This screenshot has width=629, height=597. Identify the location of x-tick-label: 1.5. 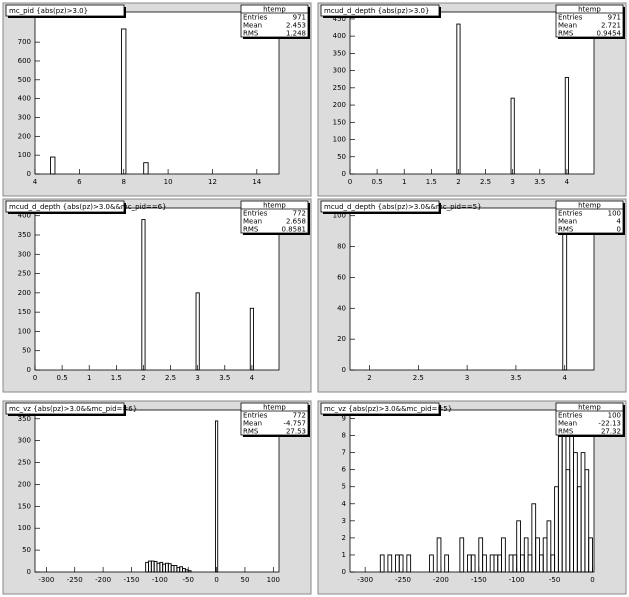
(116, 378).